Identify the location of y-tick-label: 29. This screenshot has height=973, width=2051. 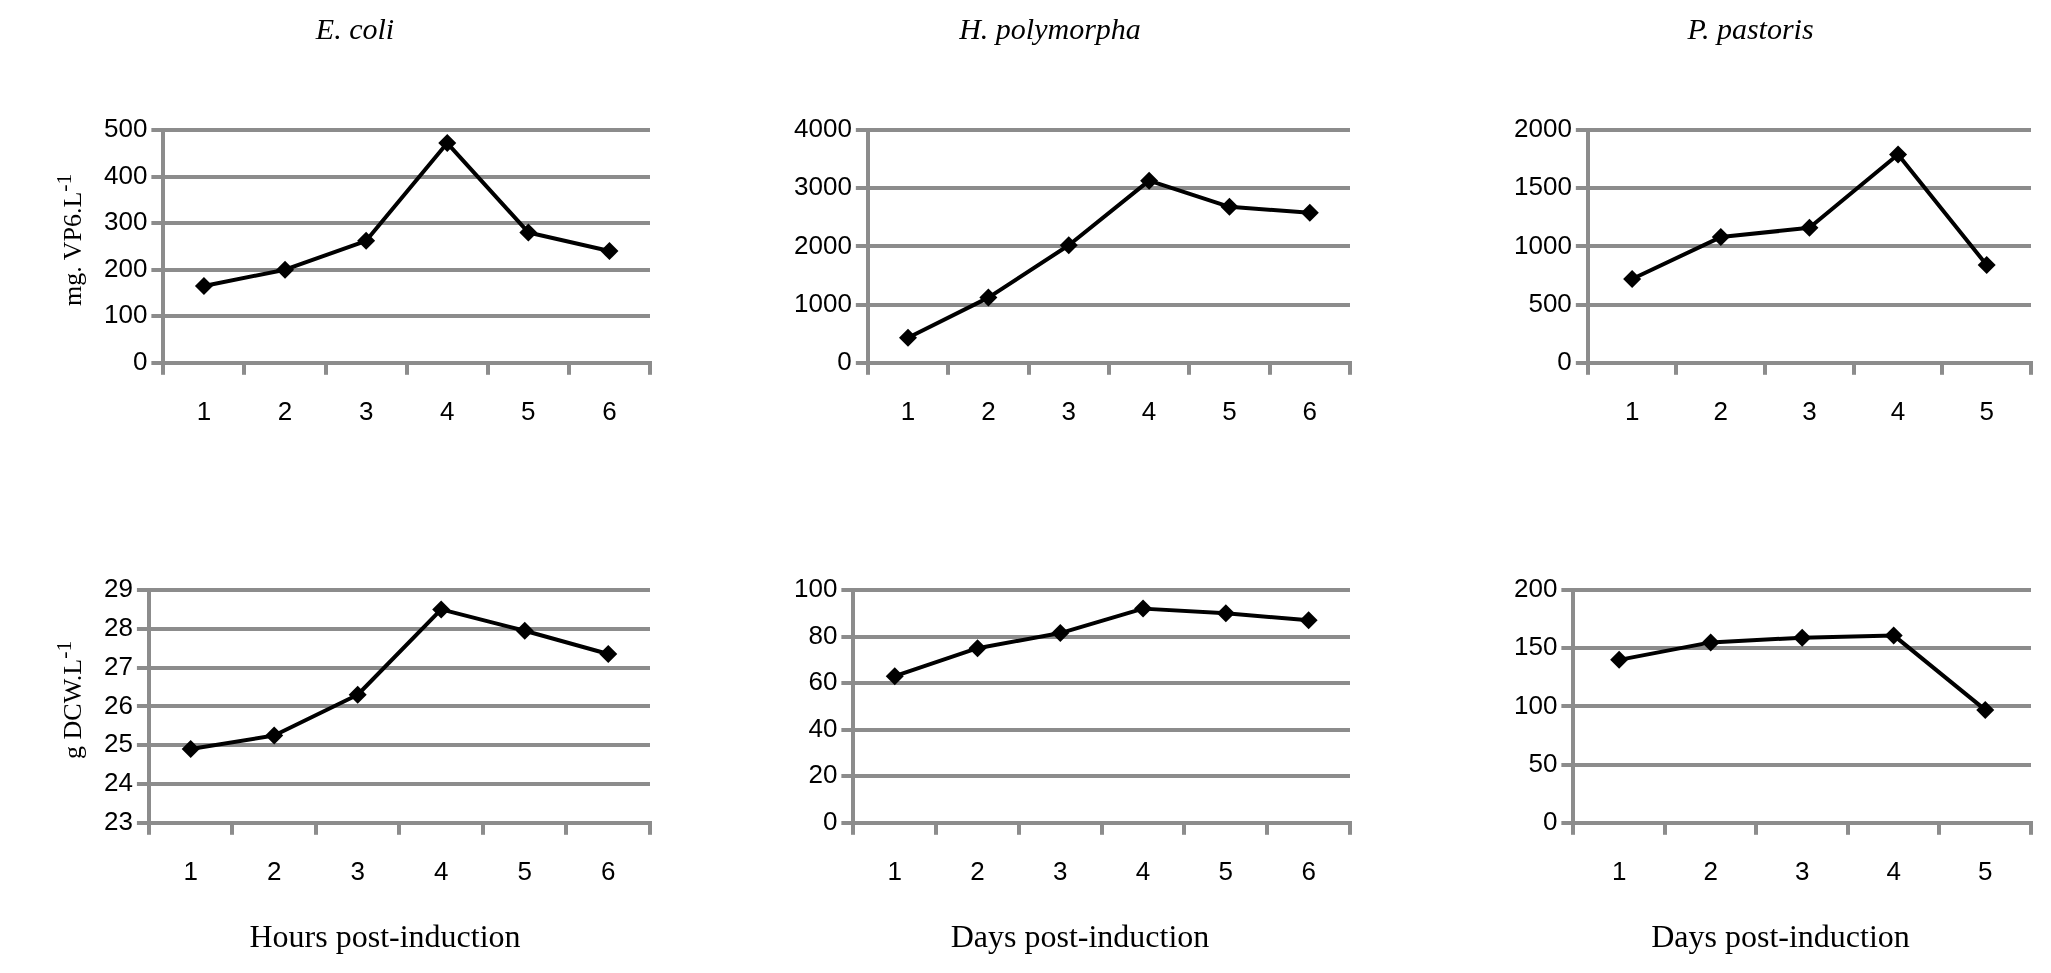
(118, 588).